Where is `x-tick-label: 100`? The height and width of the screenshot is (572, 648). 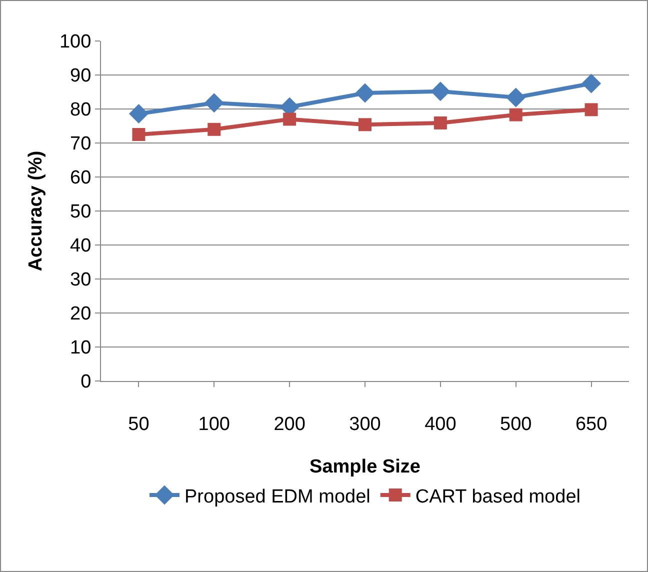 x-tick-label: 100 is located at coordinates (214, 424).